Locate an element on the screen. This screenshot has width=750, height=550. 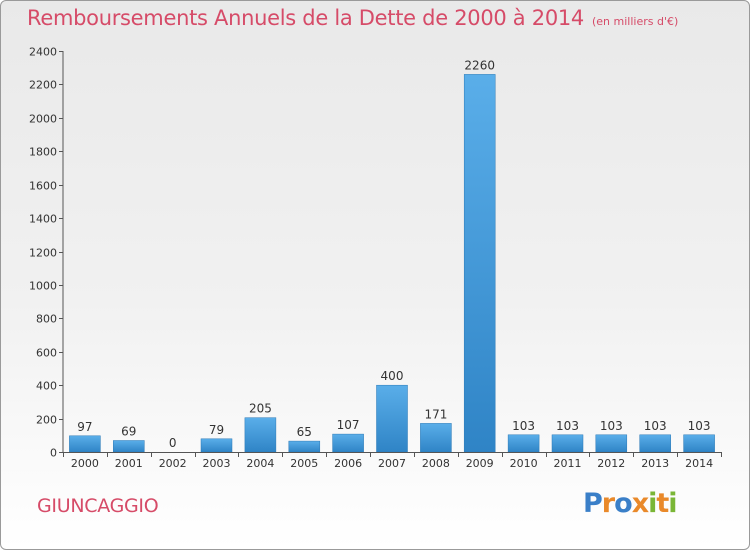
bar-2013 is located at coordinates (655, 443).